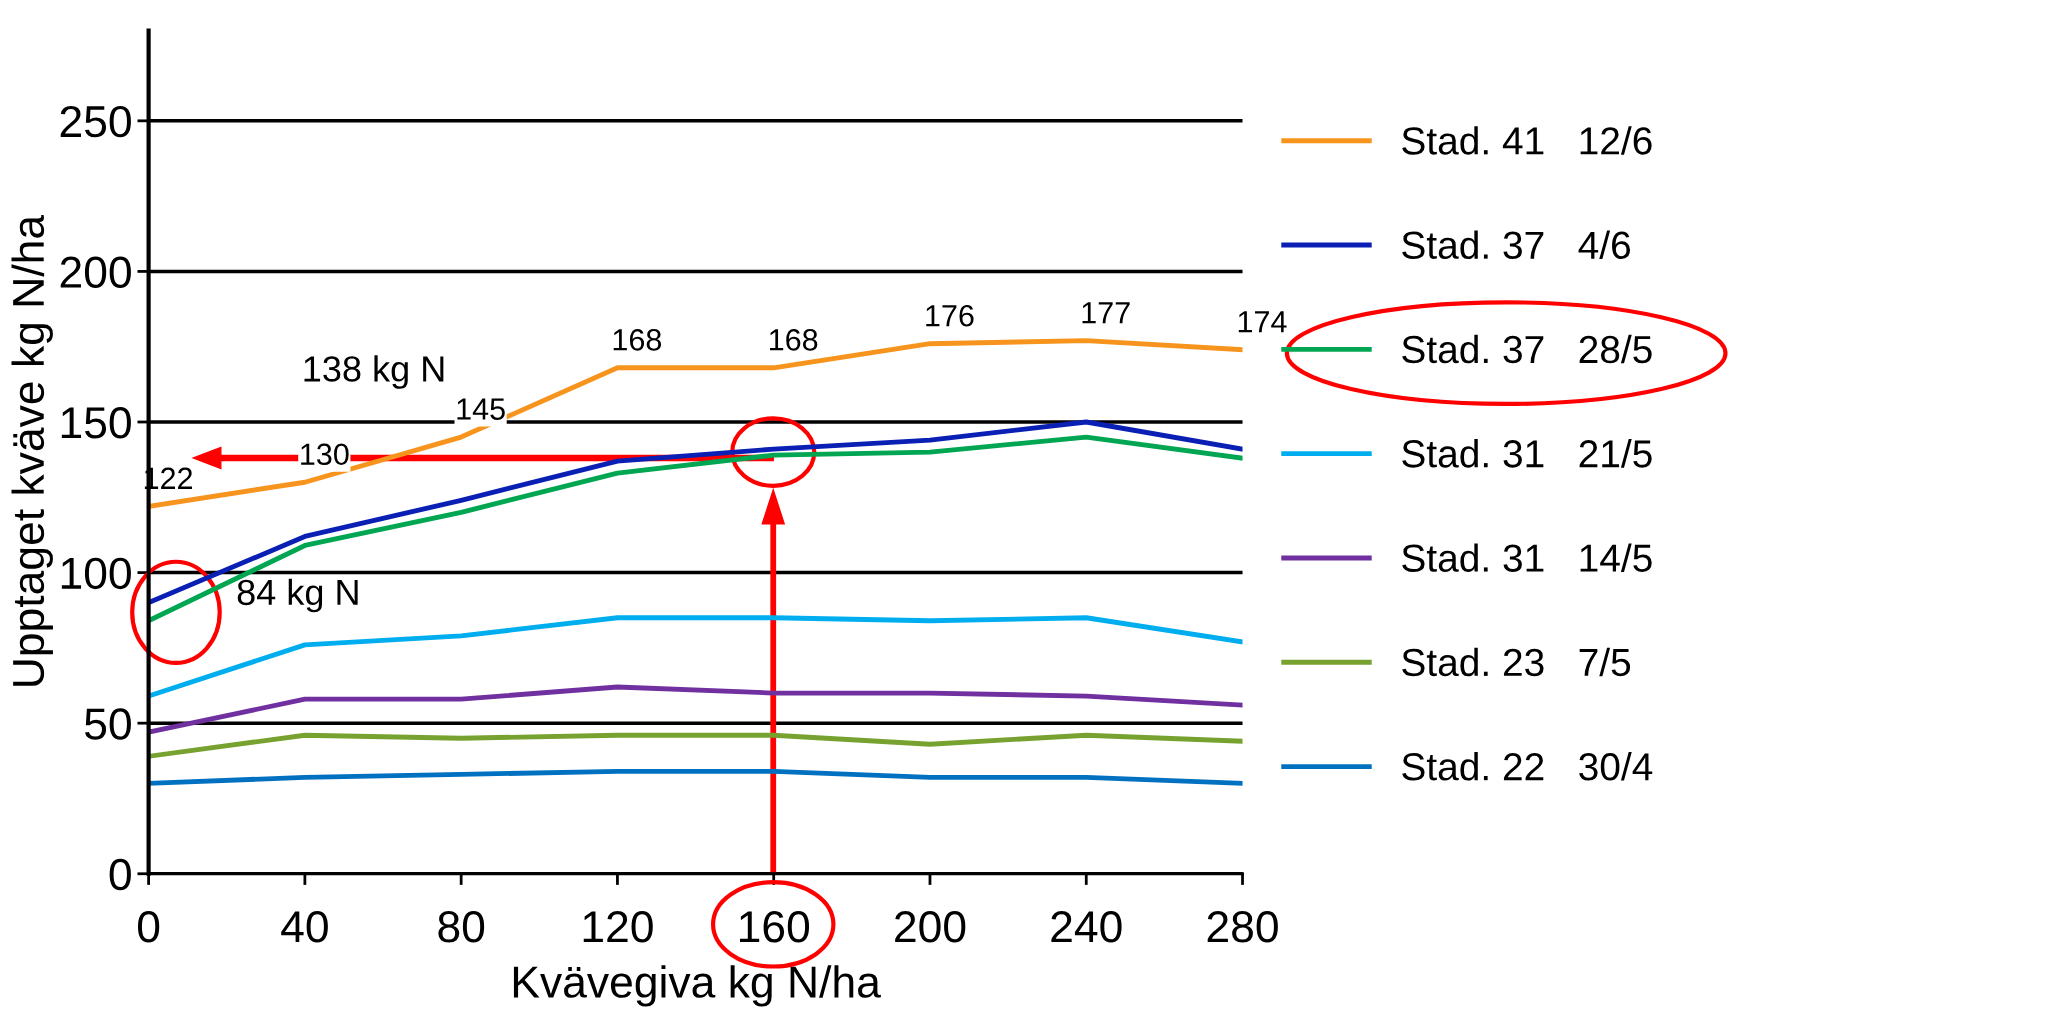 The height and width of the screenshot is (1016, 2064). Describe the element at coordinates (1527, 557) in the screenshot. I see `legend-label: Stad. 31 14/5` at that location.